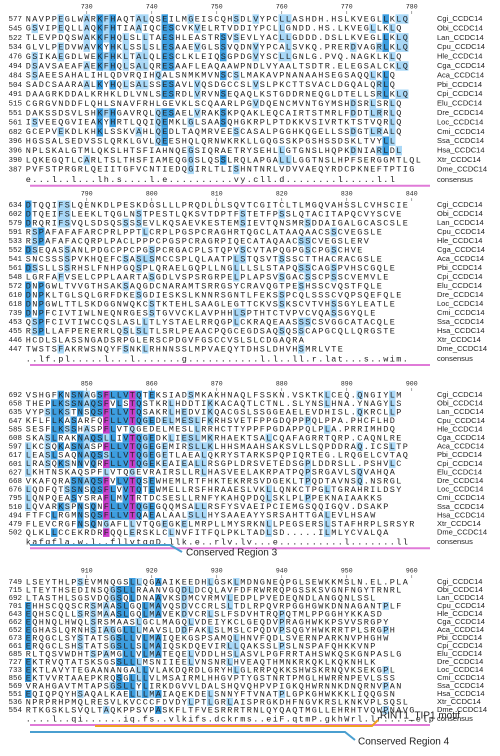  Describe the element at coordinates (15, 405) in the screenshot. I see `sequence-start: 658` at that location.